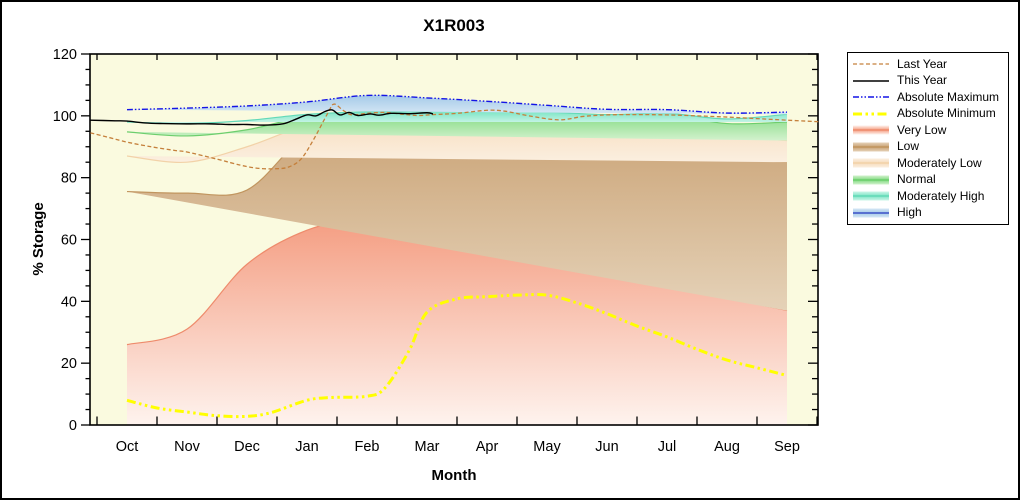 The height and width of the screenshot is (500, 1020). Describe the element at coordinates (871, 147) in the screenshot. I see `legend-swatch-low` at that location.